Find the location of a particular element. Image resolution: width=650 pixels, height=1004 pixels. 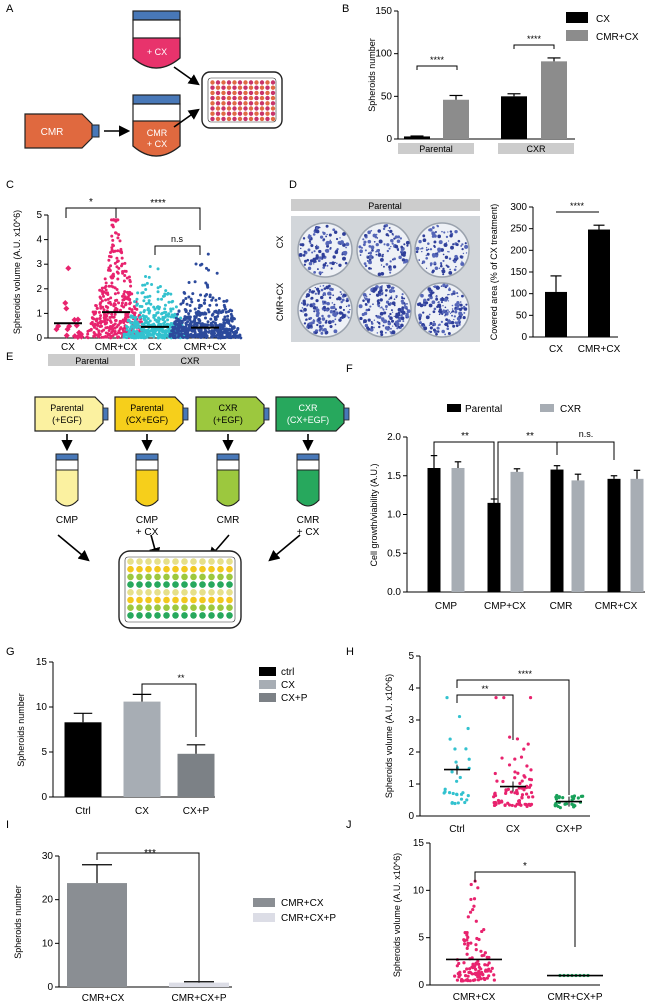

b-legend-swatch-cmr-cx is located at coordinates (577, 35).